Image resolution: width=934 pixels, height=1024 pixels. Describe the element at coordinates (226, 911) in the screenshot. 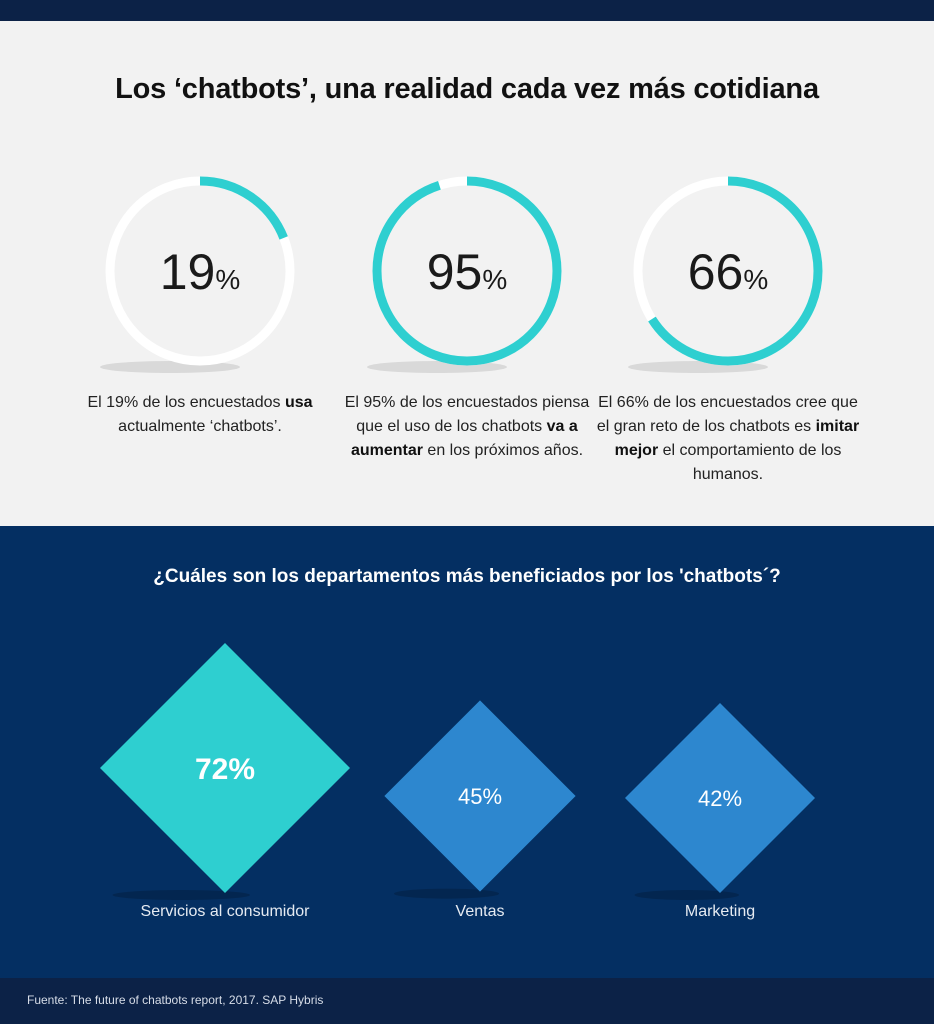

I see `department-label: Servicios al consumidor` at that location.